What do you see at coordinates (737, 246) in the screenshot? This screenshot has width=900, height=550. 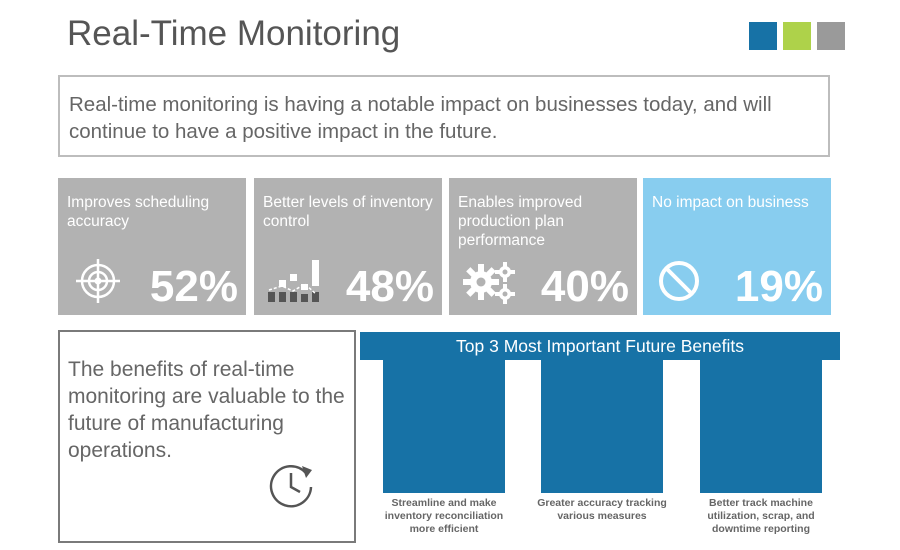 I see `stat-tile-no-impact: No impact on business 19%` at bounding box center [737, 246].